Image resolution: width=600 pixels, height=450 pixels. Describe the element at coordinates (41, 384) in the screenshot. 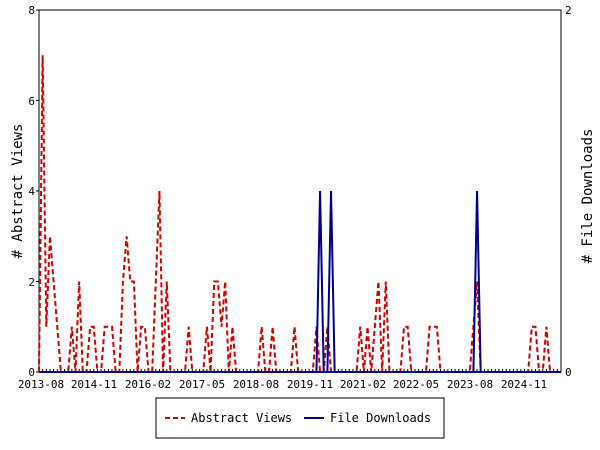

I see `x-tick-label: 2013-08` at that location.